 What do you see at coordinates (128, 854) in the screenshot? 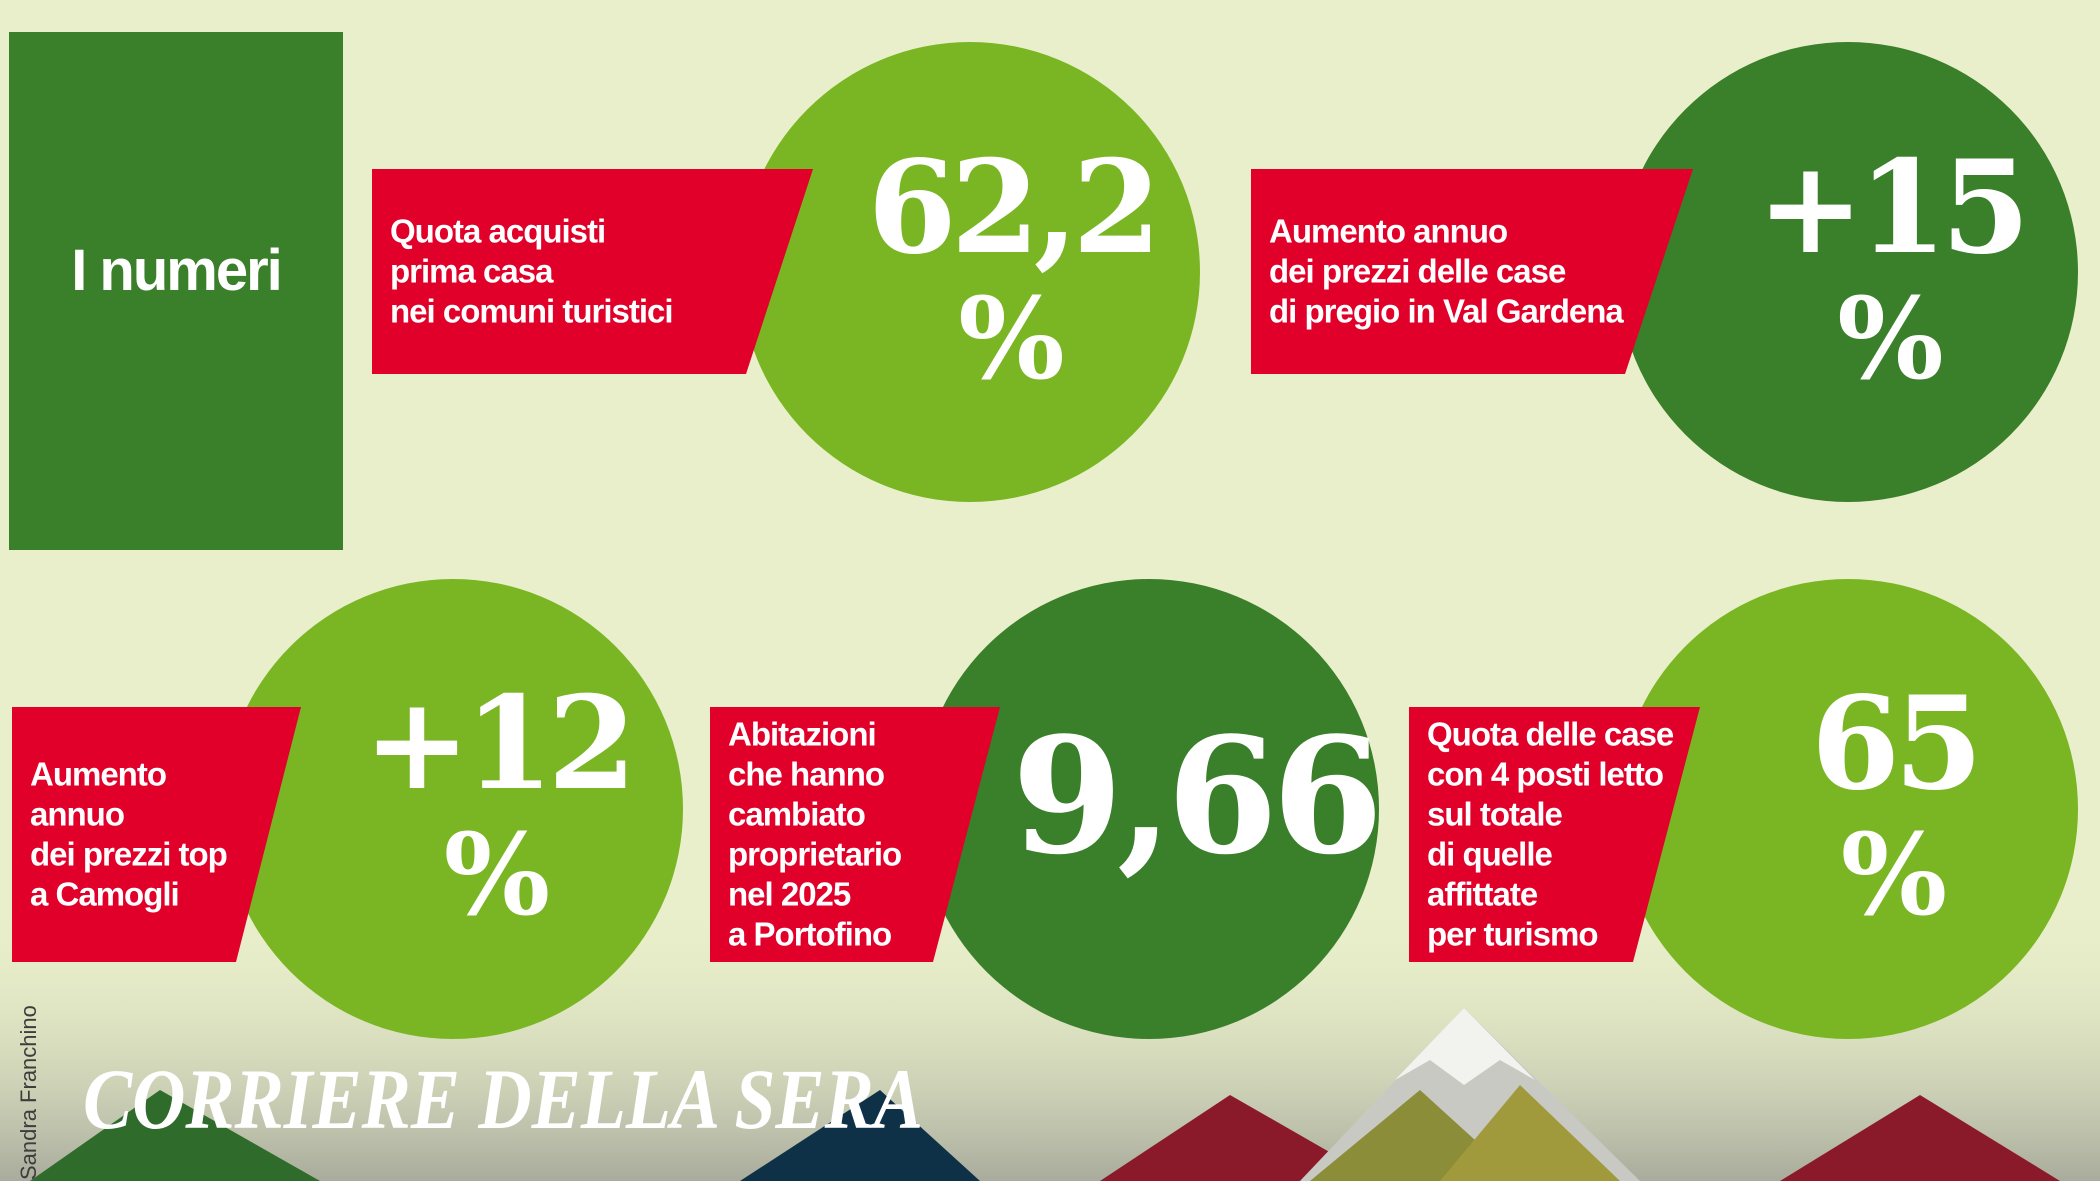
I see `label-line: dei prezzi top` at bounding box center [128, 854].